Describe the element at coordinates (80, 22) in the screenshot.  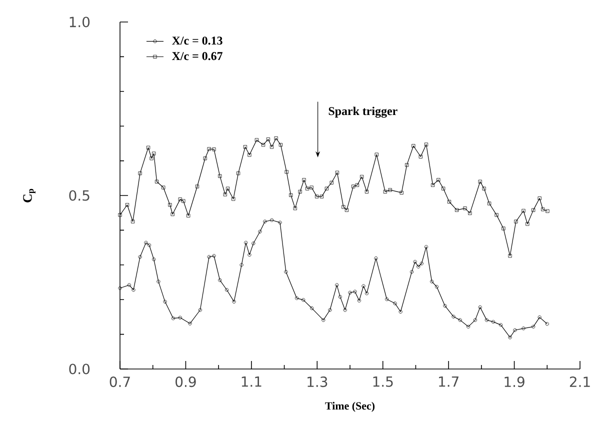
I see `y-tick-label: 1.0` at that location.